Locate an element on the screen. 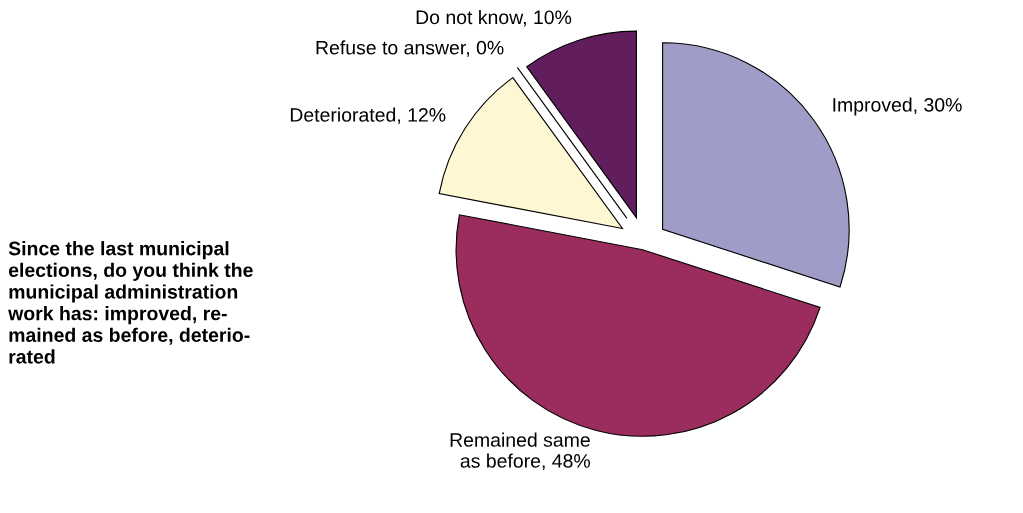 This screenshot has width=1023, height=513. slice-label: Remained same as before, 48% is located at coordinates (520, 451).